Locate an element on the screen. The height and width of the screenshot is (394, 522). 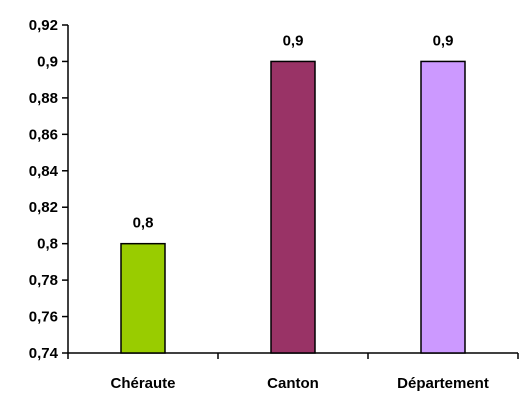
data-label-1: 0,9 is located at coordinates (293, 40).